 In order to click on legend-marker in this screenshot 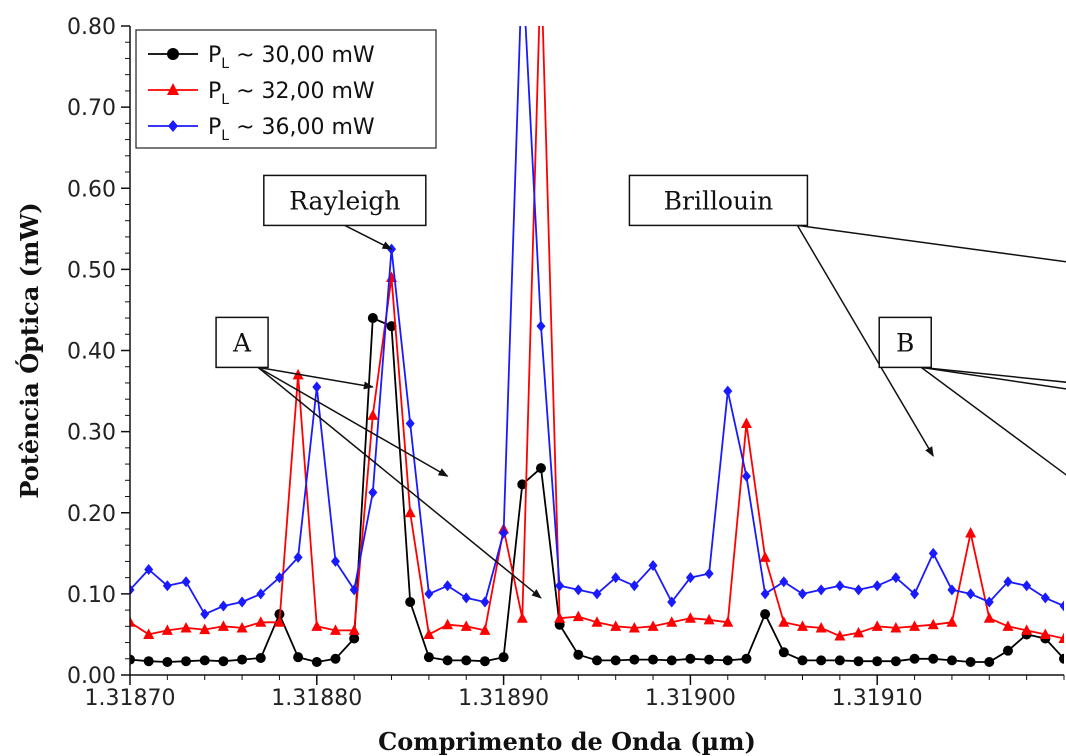, I will do `click(173, 54)`.